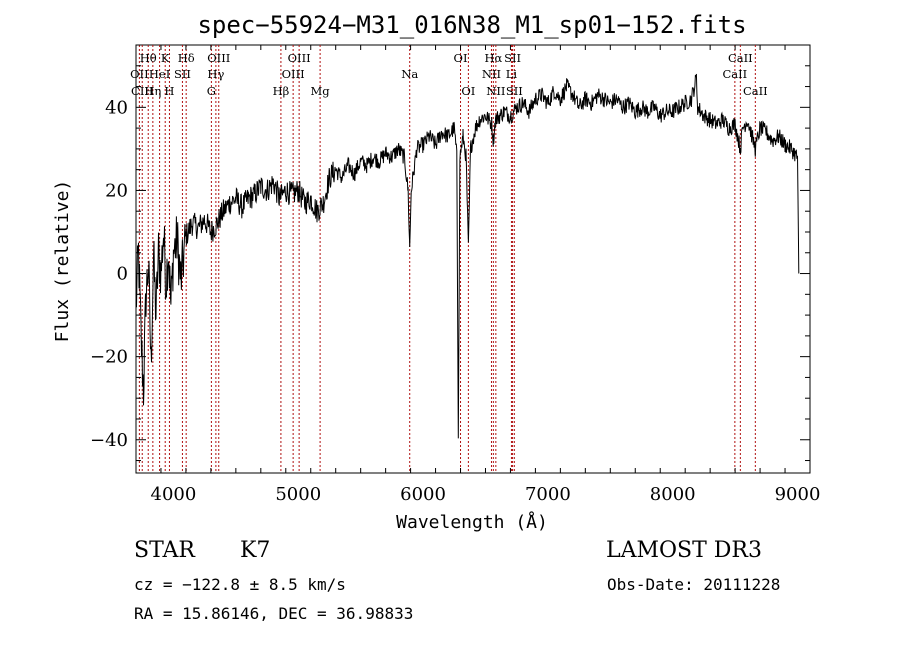  Describe the element at coordinates (116, 190) in the screenshot. I see `y-tick-label: 20` at that location.